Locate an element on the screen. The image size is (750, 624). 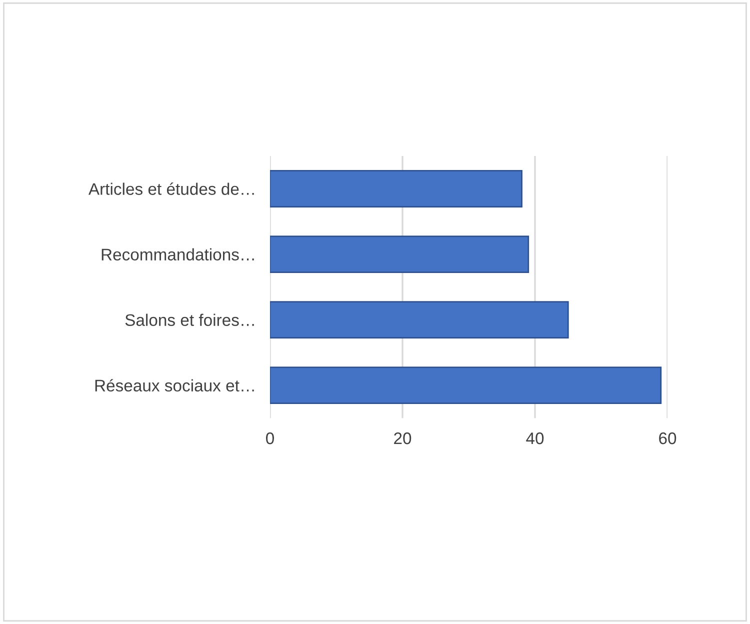
x-tick-label: 20 is located at coordinates (403, 438).